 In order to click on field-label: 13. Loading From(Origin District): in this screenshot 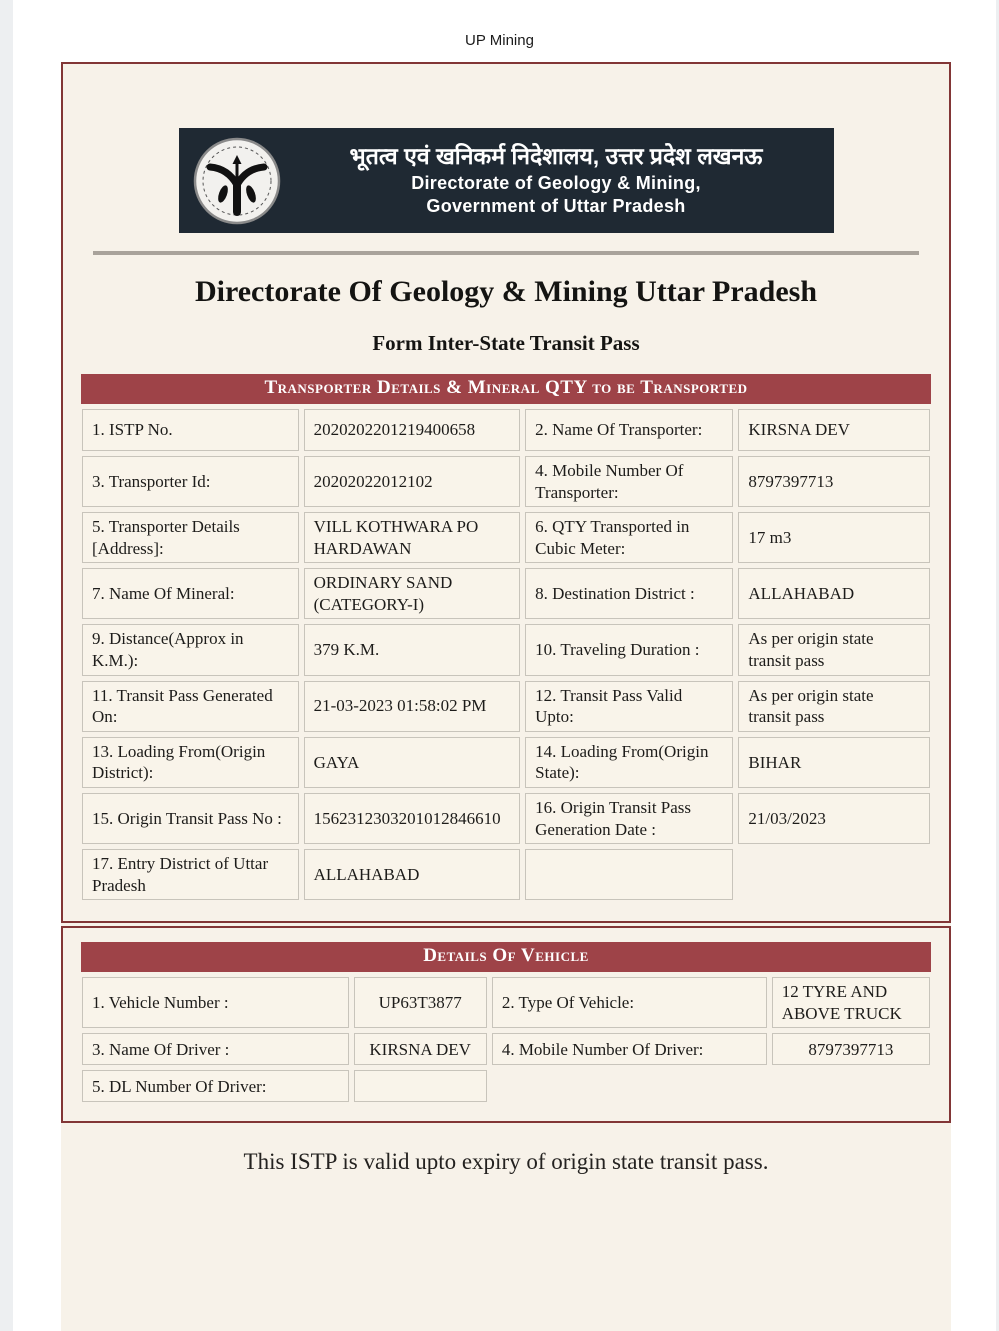, I will do `click(190, 762)`.